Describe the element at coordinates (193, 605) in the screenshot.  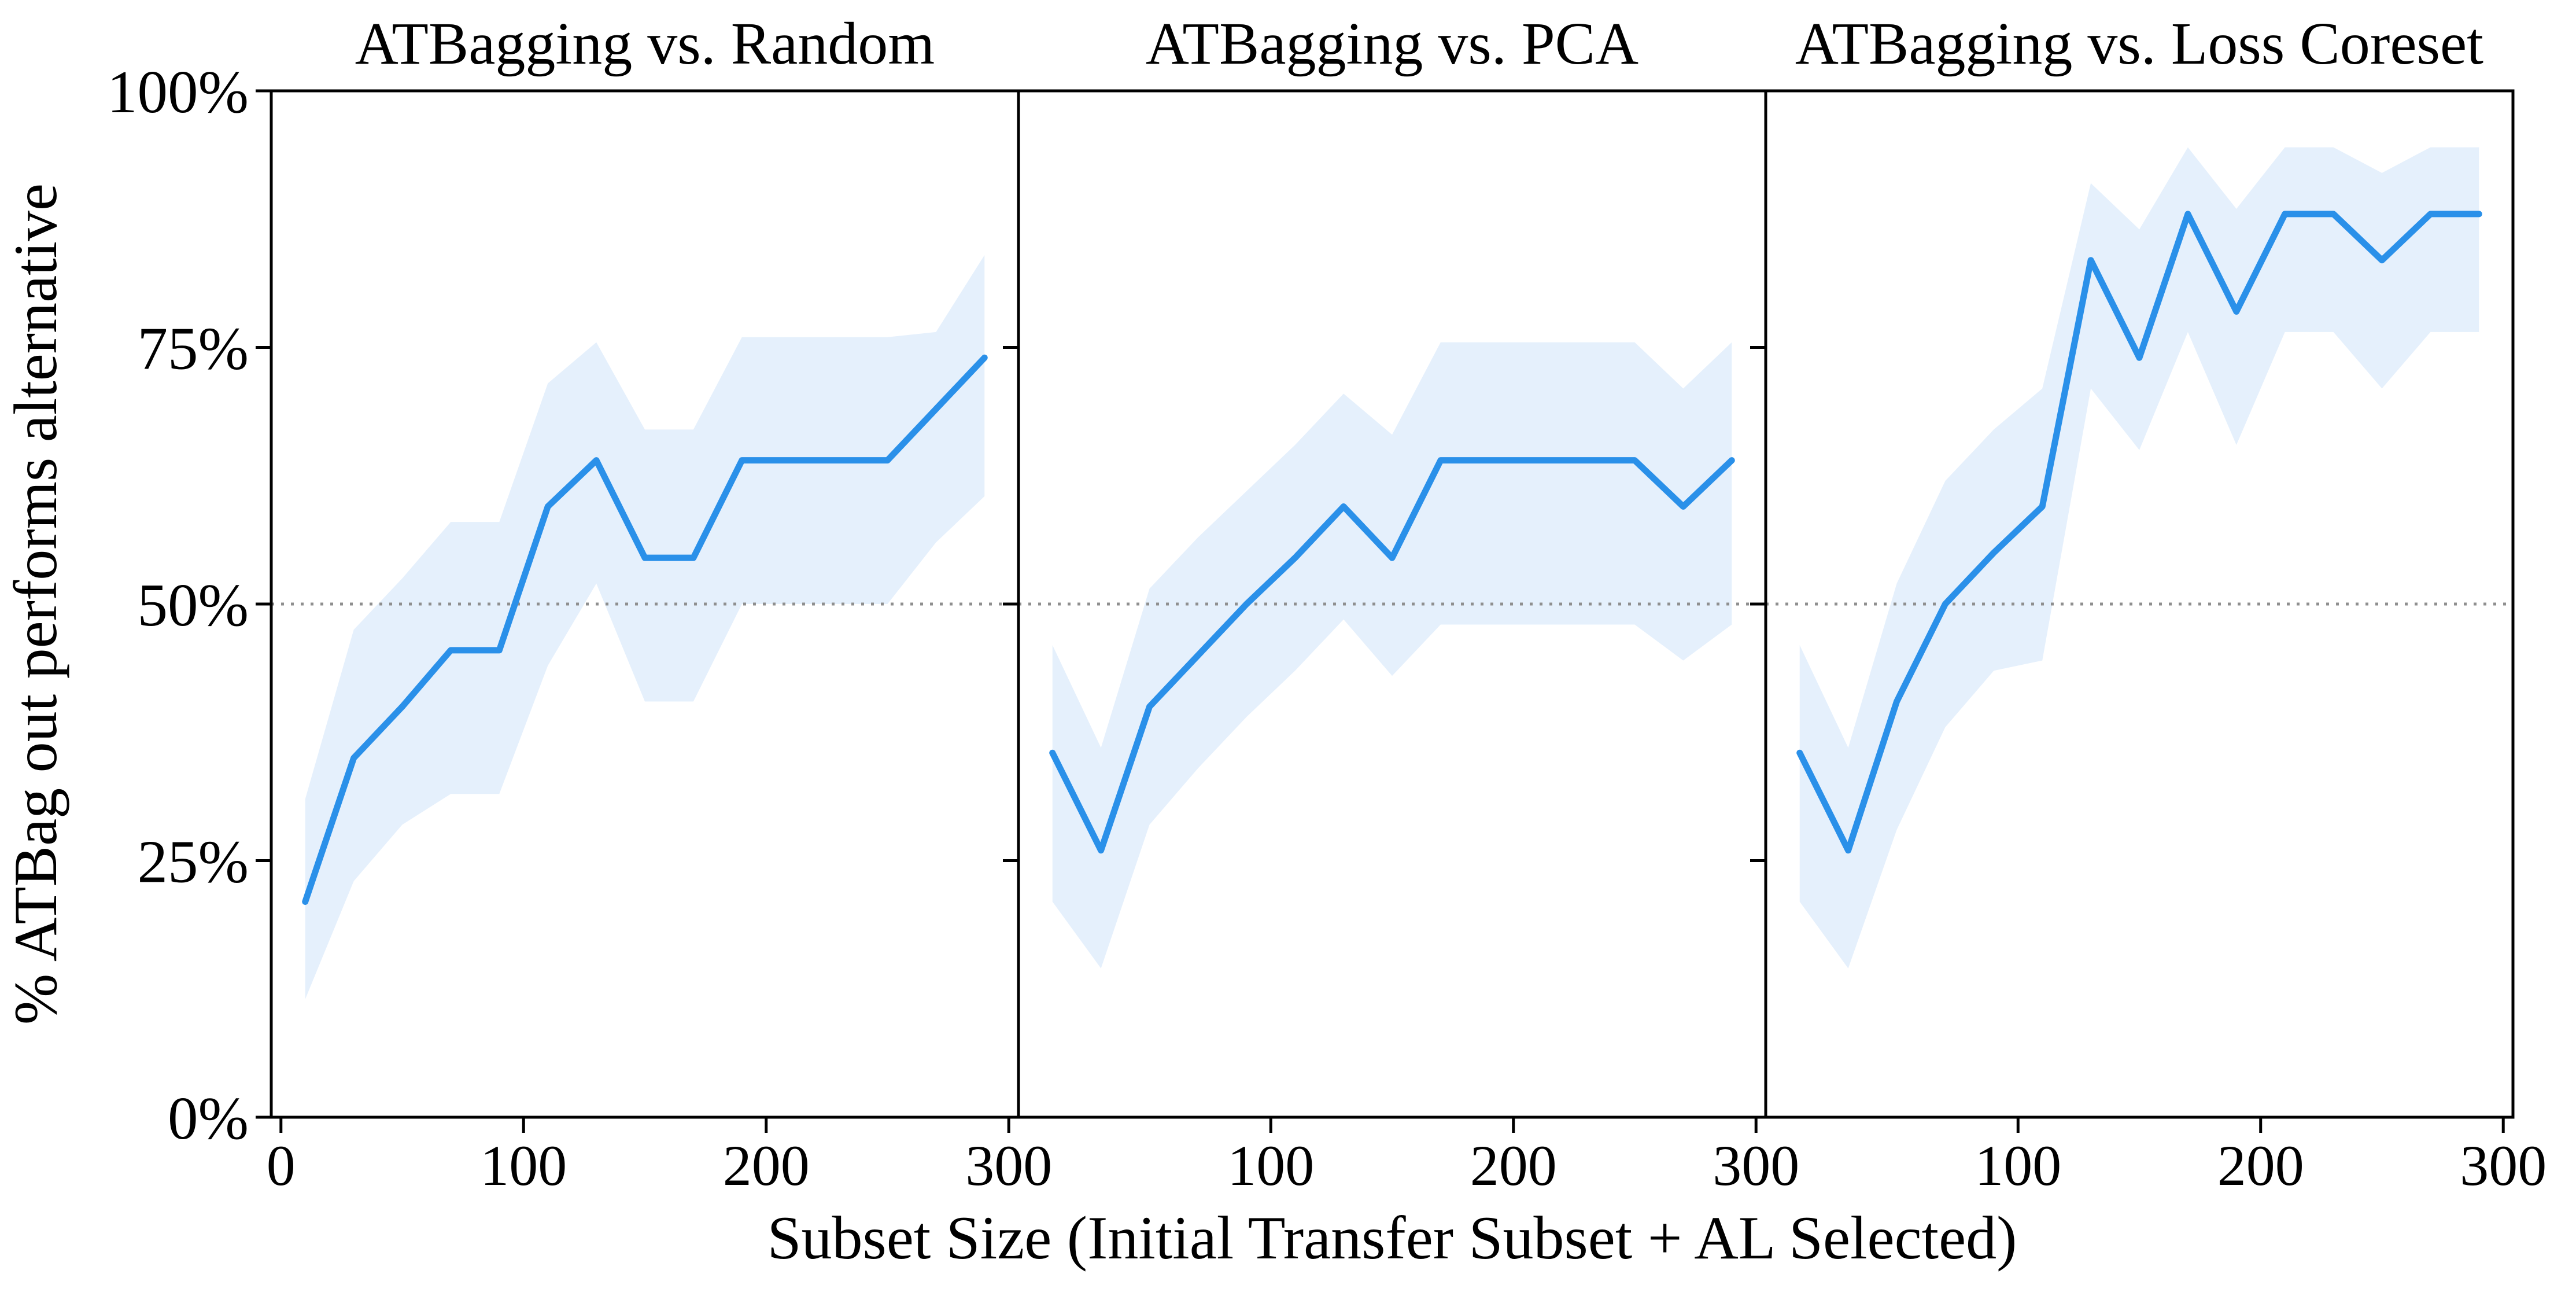
I see `y-tick-label: 50%` at that location.